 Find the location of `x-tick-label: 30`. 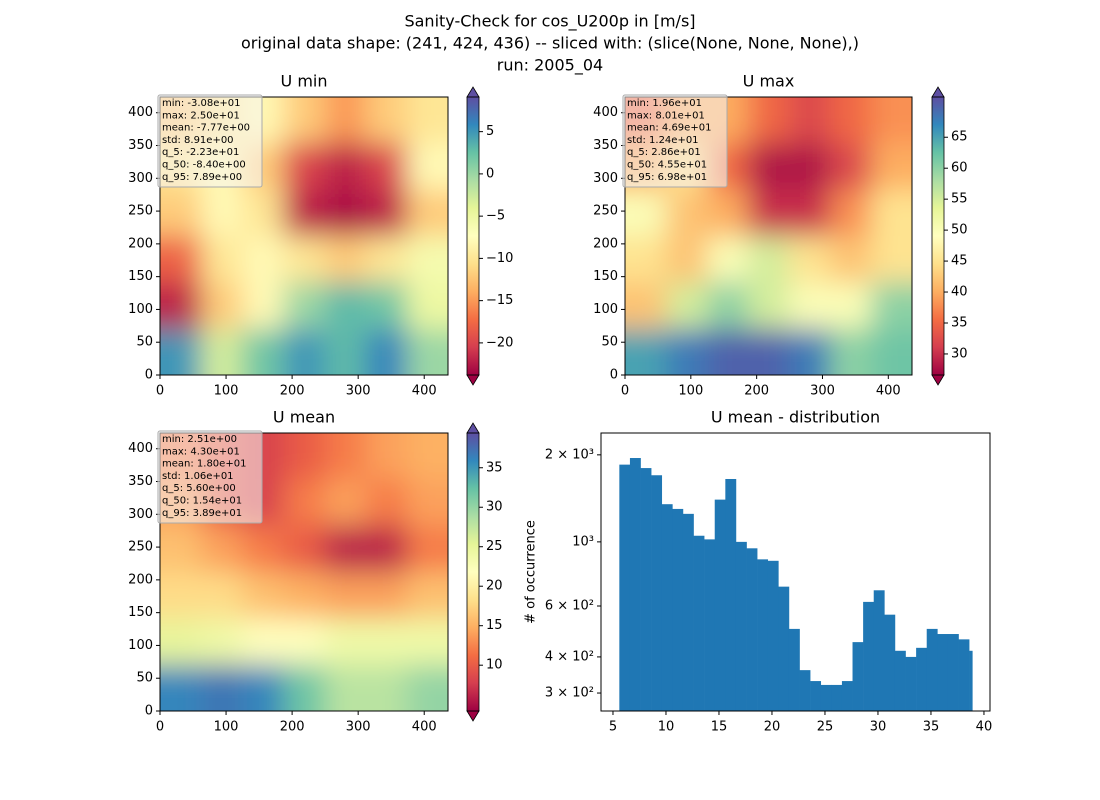

x-tick-label: 30 is located at coordinates (878, 727).